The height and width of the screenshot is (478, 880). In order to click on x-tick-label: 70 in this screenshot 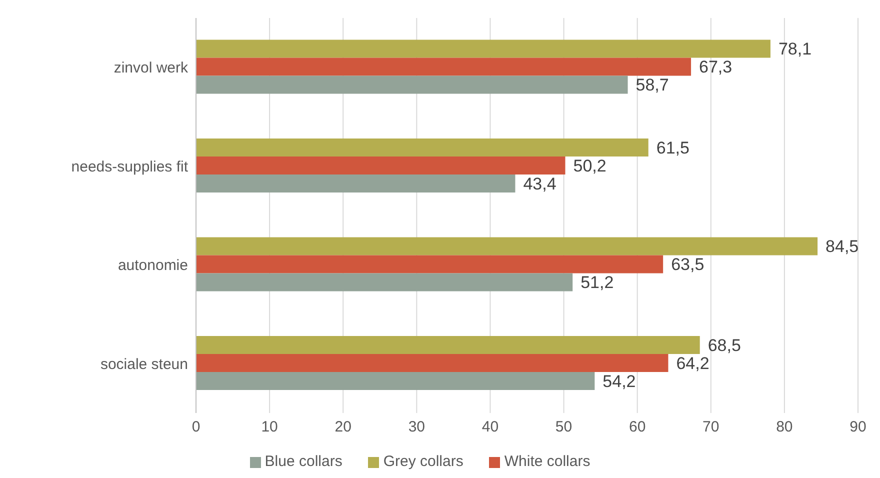, I will do `click(711, 427)`.